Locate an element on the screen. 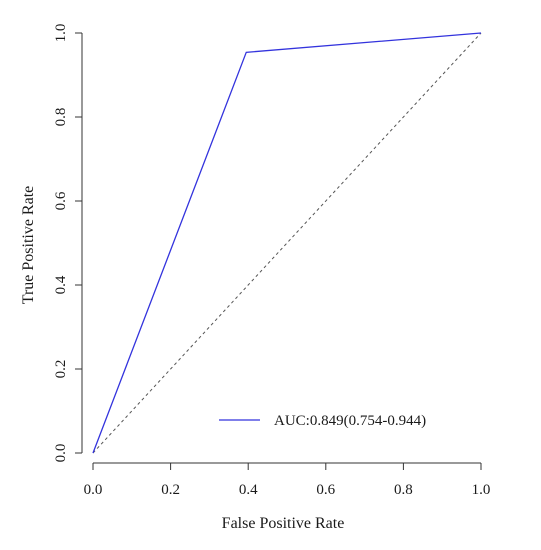 Image resolution: width=541 pixels, height=550 pixels. y-tick-label: 1.0 is located at coordinates (61, 33).